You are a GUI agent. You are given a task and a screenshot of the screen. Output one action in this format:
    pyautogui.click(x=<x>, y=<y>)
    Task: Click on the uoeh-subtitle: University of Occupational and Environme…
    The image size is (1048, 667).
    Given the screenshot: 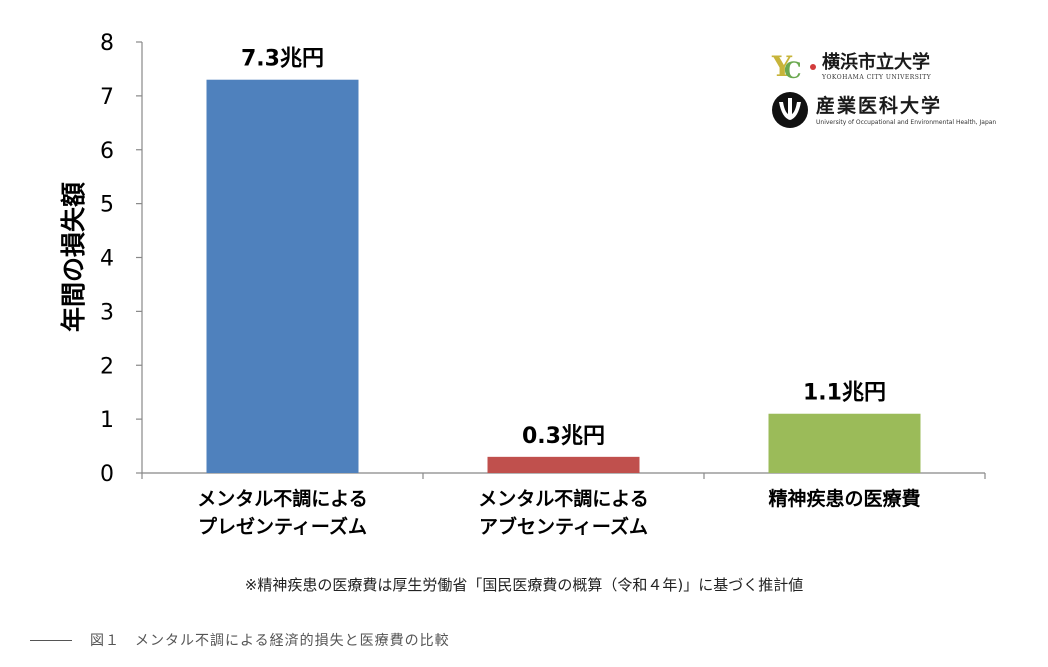 What is the action you would take?
    pyautogui.click(x=906, y=122)
    